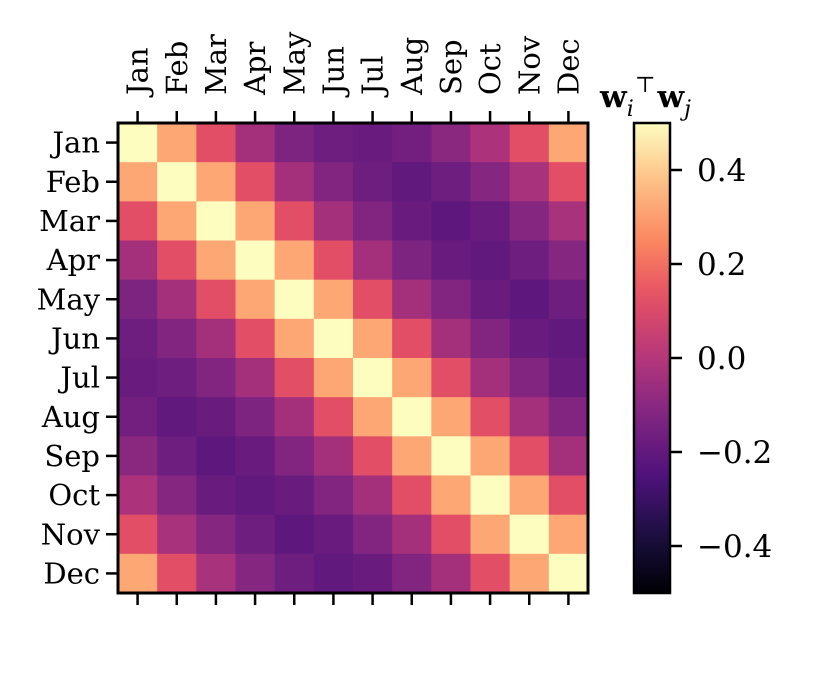  I want to click on y-tick-label: Mar, so click(69, 221).